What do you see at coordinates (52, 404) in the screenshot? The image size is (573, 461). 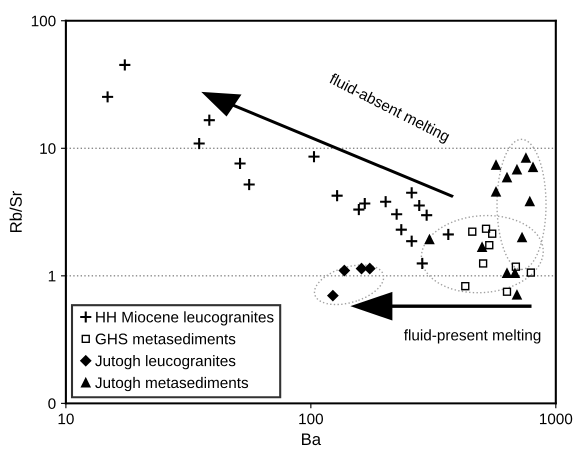 I see `y-tick-label: 0` at bounding box center [52, 404].